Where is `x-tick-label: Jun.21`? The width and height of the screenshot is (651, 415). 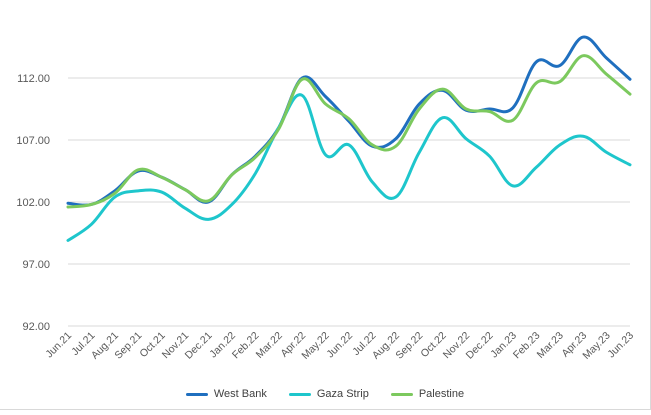
x-tick-label: Jun.21 is located at coordinates (58, 345).